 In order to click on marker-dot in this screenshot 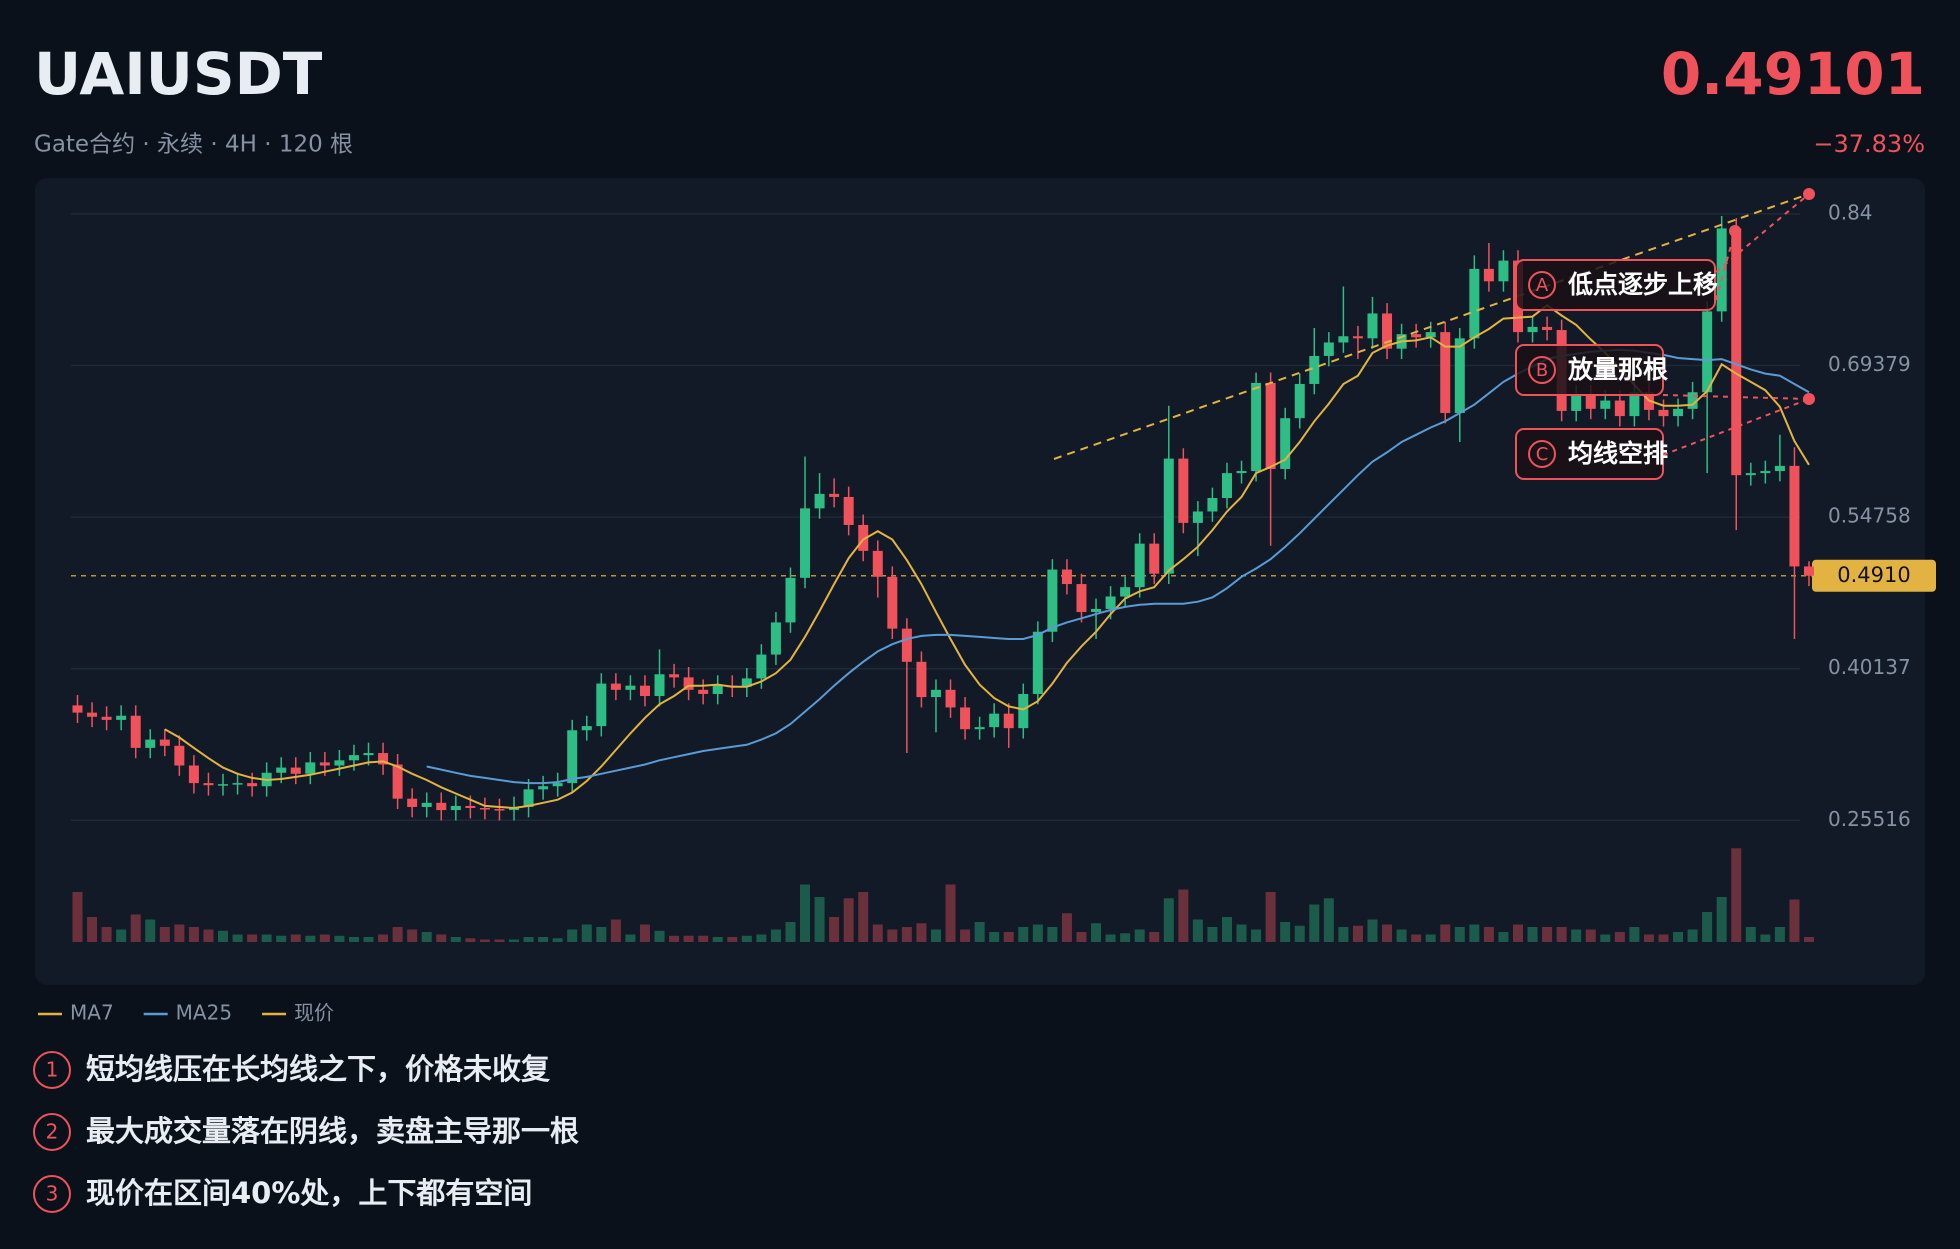, I will do `click(1809, 194)`.